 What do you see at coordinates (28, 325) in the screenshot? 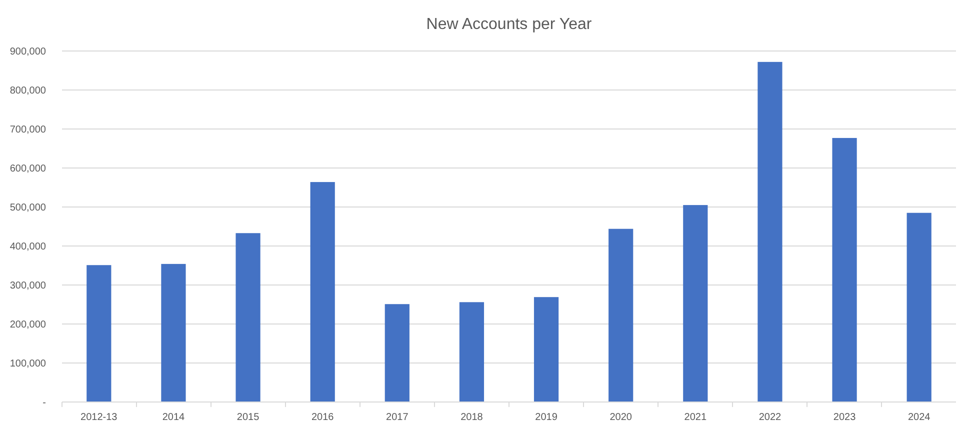
I see `y-tick-label: 200,000` at bounding box center [28, 325].